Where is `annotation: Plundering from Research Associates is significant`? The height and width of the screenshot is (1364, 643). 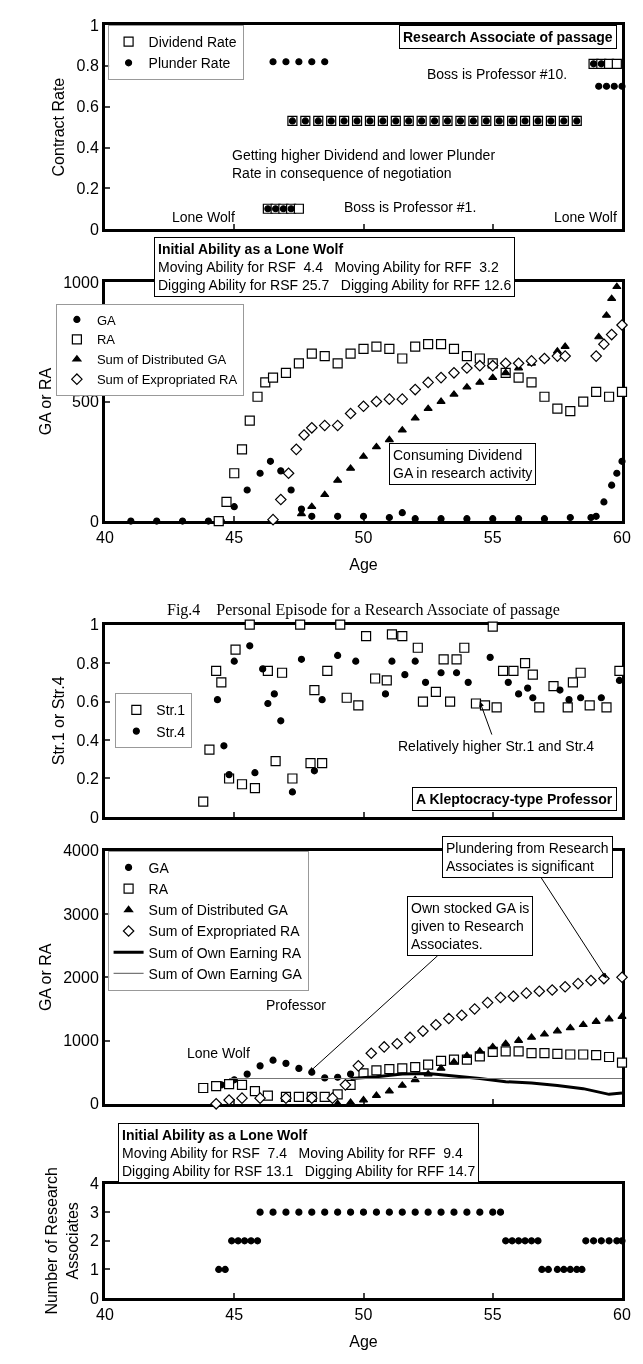
annotation: Plundering from Research Associates is significant is located at coordinates (527, 857).